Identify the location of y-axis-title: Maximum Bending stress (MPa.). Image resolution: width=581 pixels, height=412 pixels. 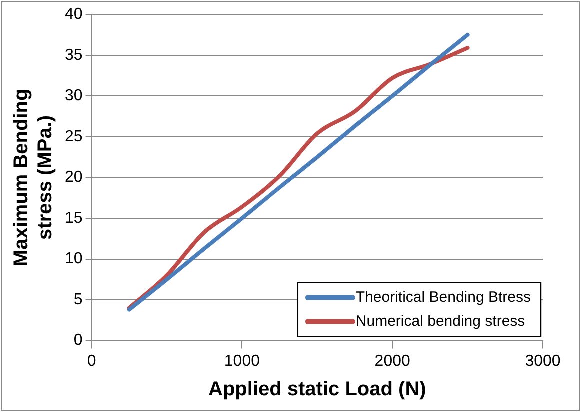
(33, 177).